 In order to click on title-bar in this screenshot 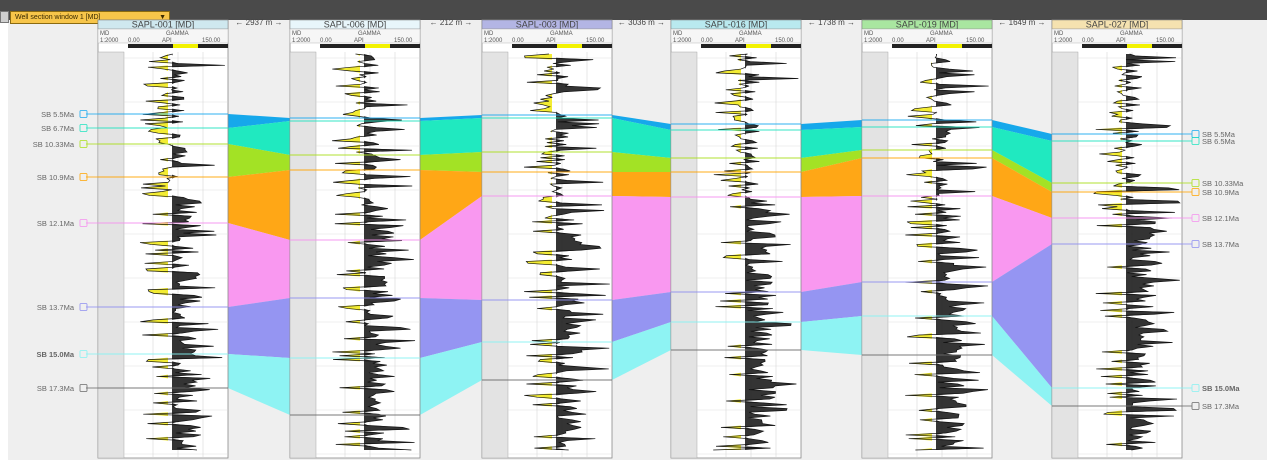, I will do `click(633, 10)`.